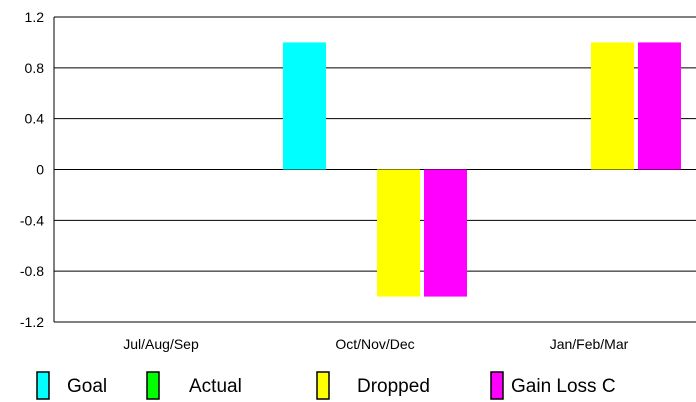 This screenshot has height=402, width=696. I want to click on legend-label: Goal, so click(87, 386).